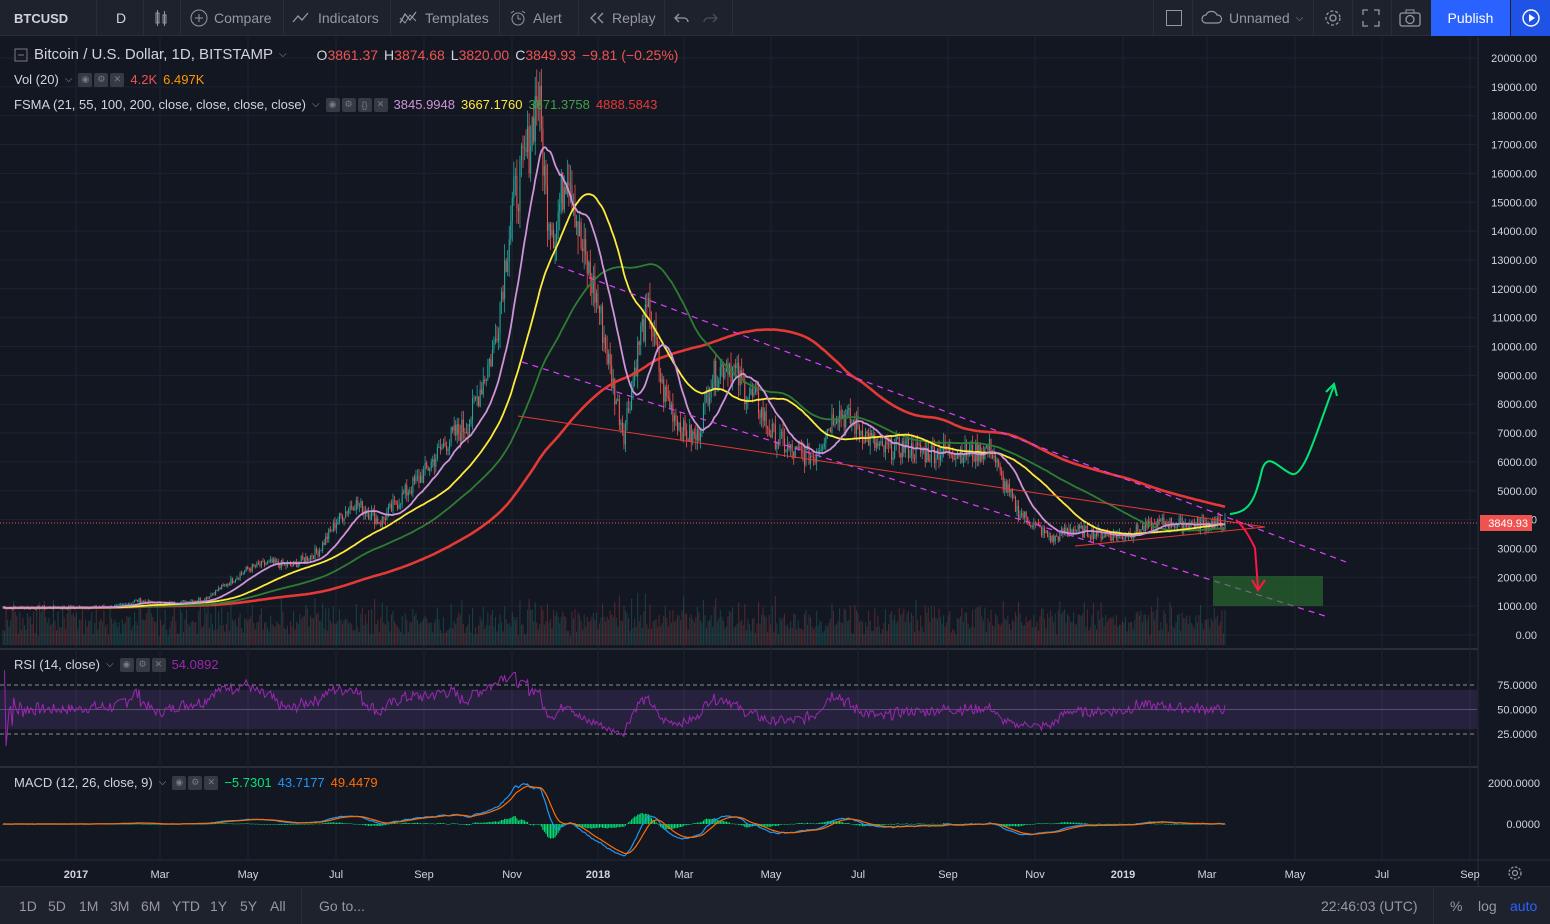 The height and width of the screenshot is (924, 1550). Describe the element at coordinates (57, 906) in the screenshot. I see `range-5d: 5D` at that location.